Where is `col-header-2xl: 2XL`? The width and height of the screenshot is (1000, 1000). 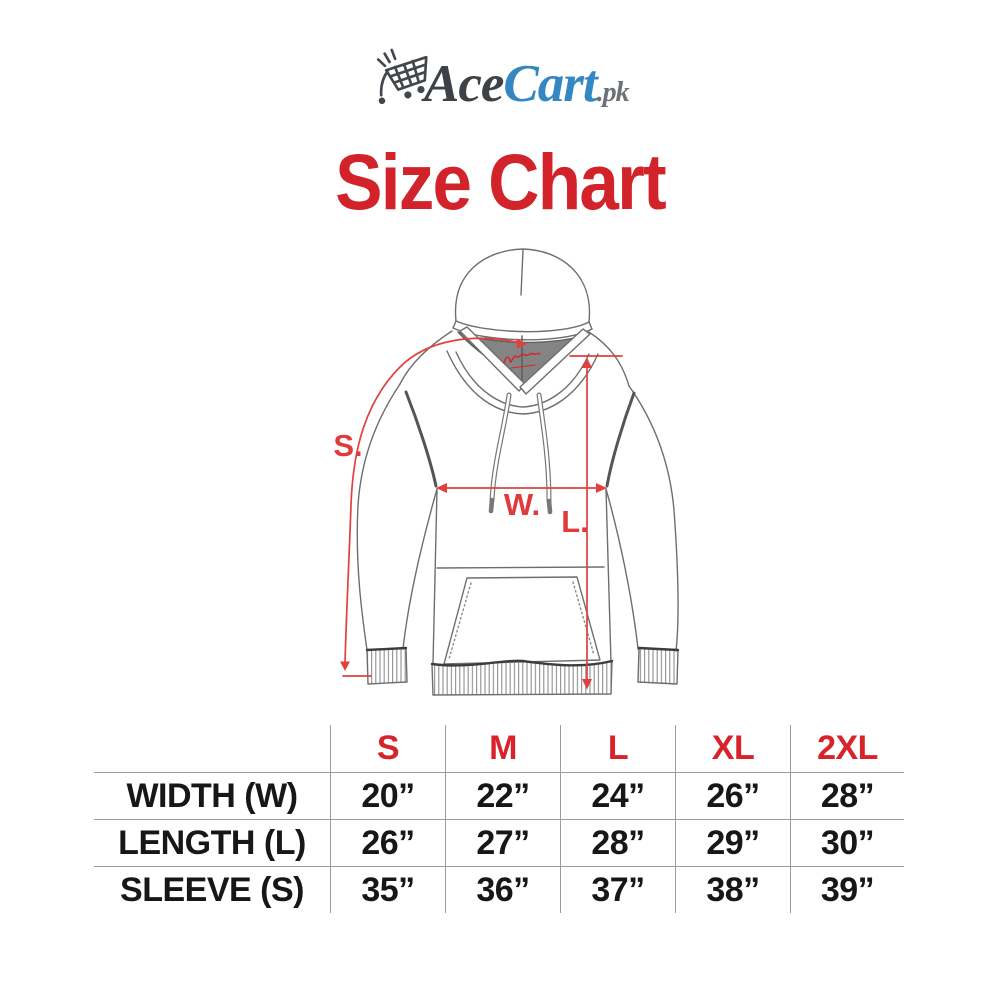
col-header-2xl: 2XL is located at coordinates (847, 748).